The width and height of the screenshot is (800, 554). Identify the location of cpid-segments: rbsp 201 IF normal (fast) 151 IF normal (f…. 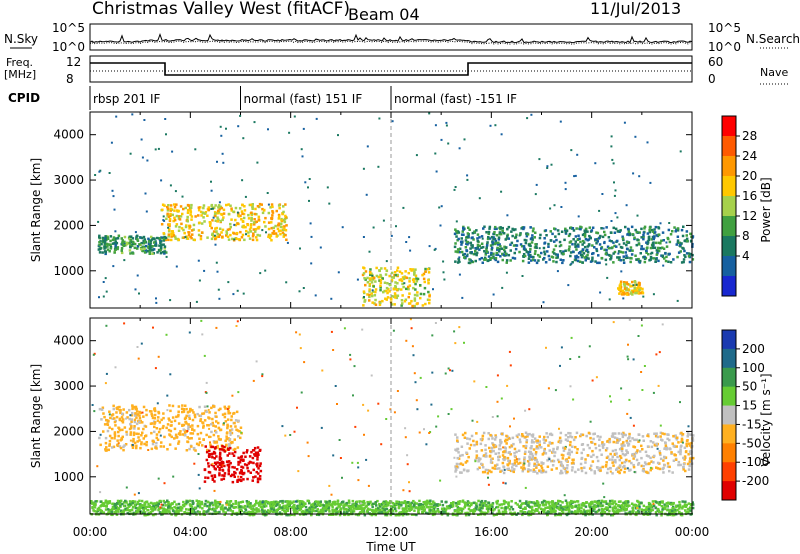
(303, 98).